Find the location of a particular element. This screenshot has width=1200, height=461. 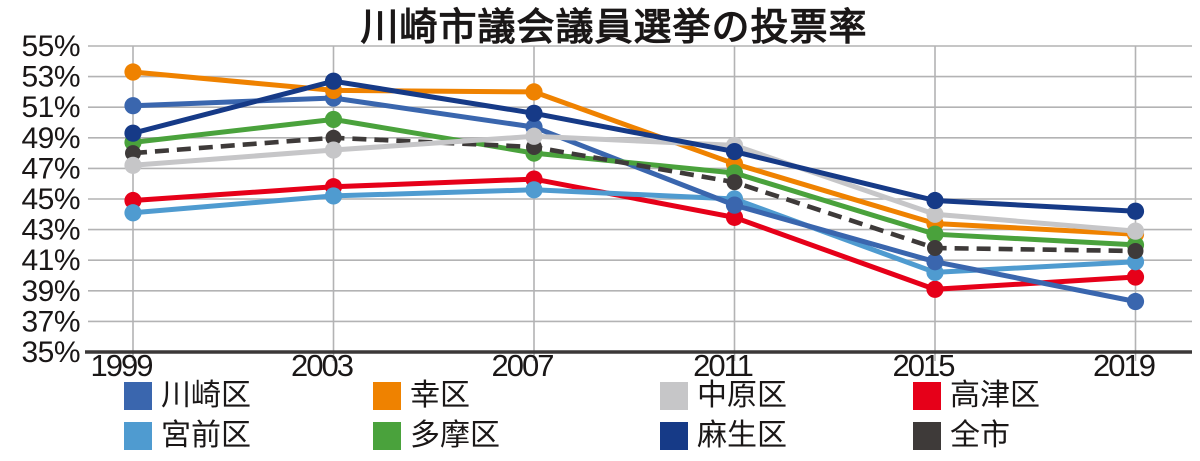

data-point-麻生区-2003 is located at coordinates (333, 81).